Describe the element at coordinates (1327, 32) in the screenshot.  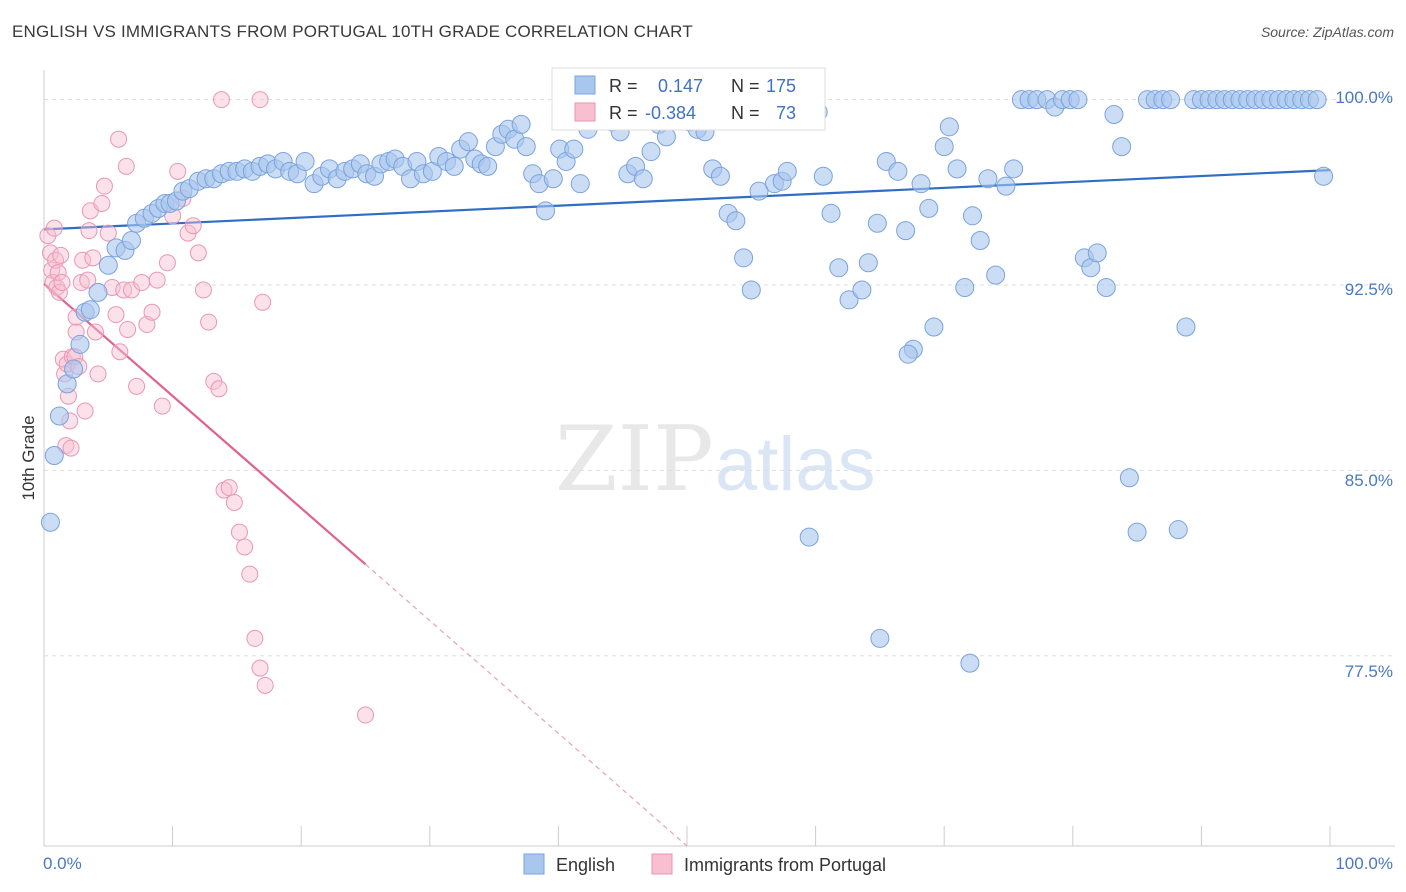
I see `source-credit: Source: ZipAtlas.com` at that location.